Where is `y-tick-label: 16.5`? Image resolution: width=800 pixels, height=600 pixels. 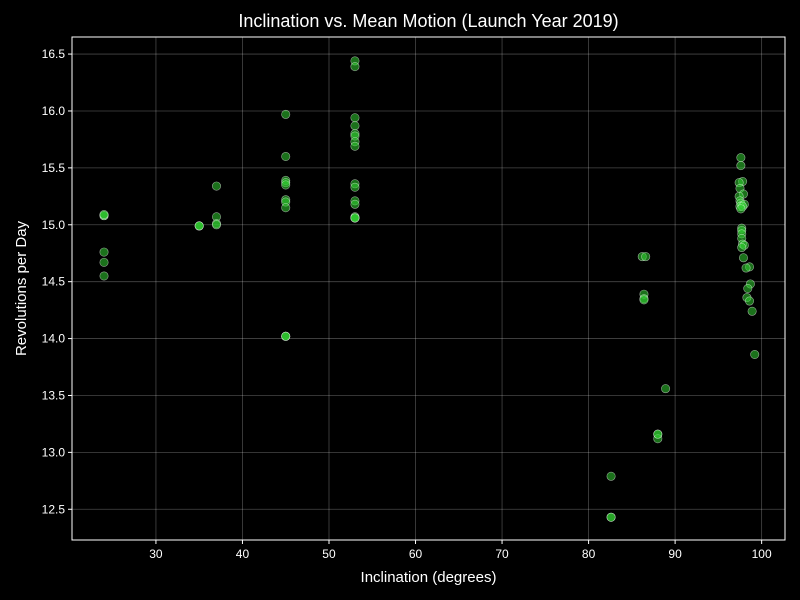 y-tick-label: 16.5 is located at coordinates (54, 54).